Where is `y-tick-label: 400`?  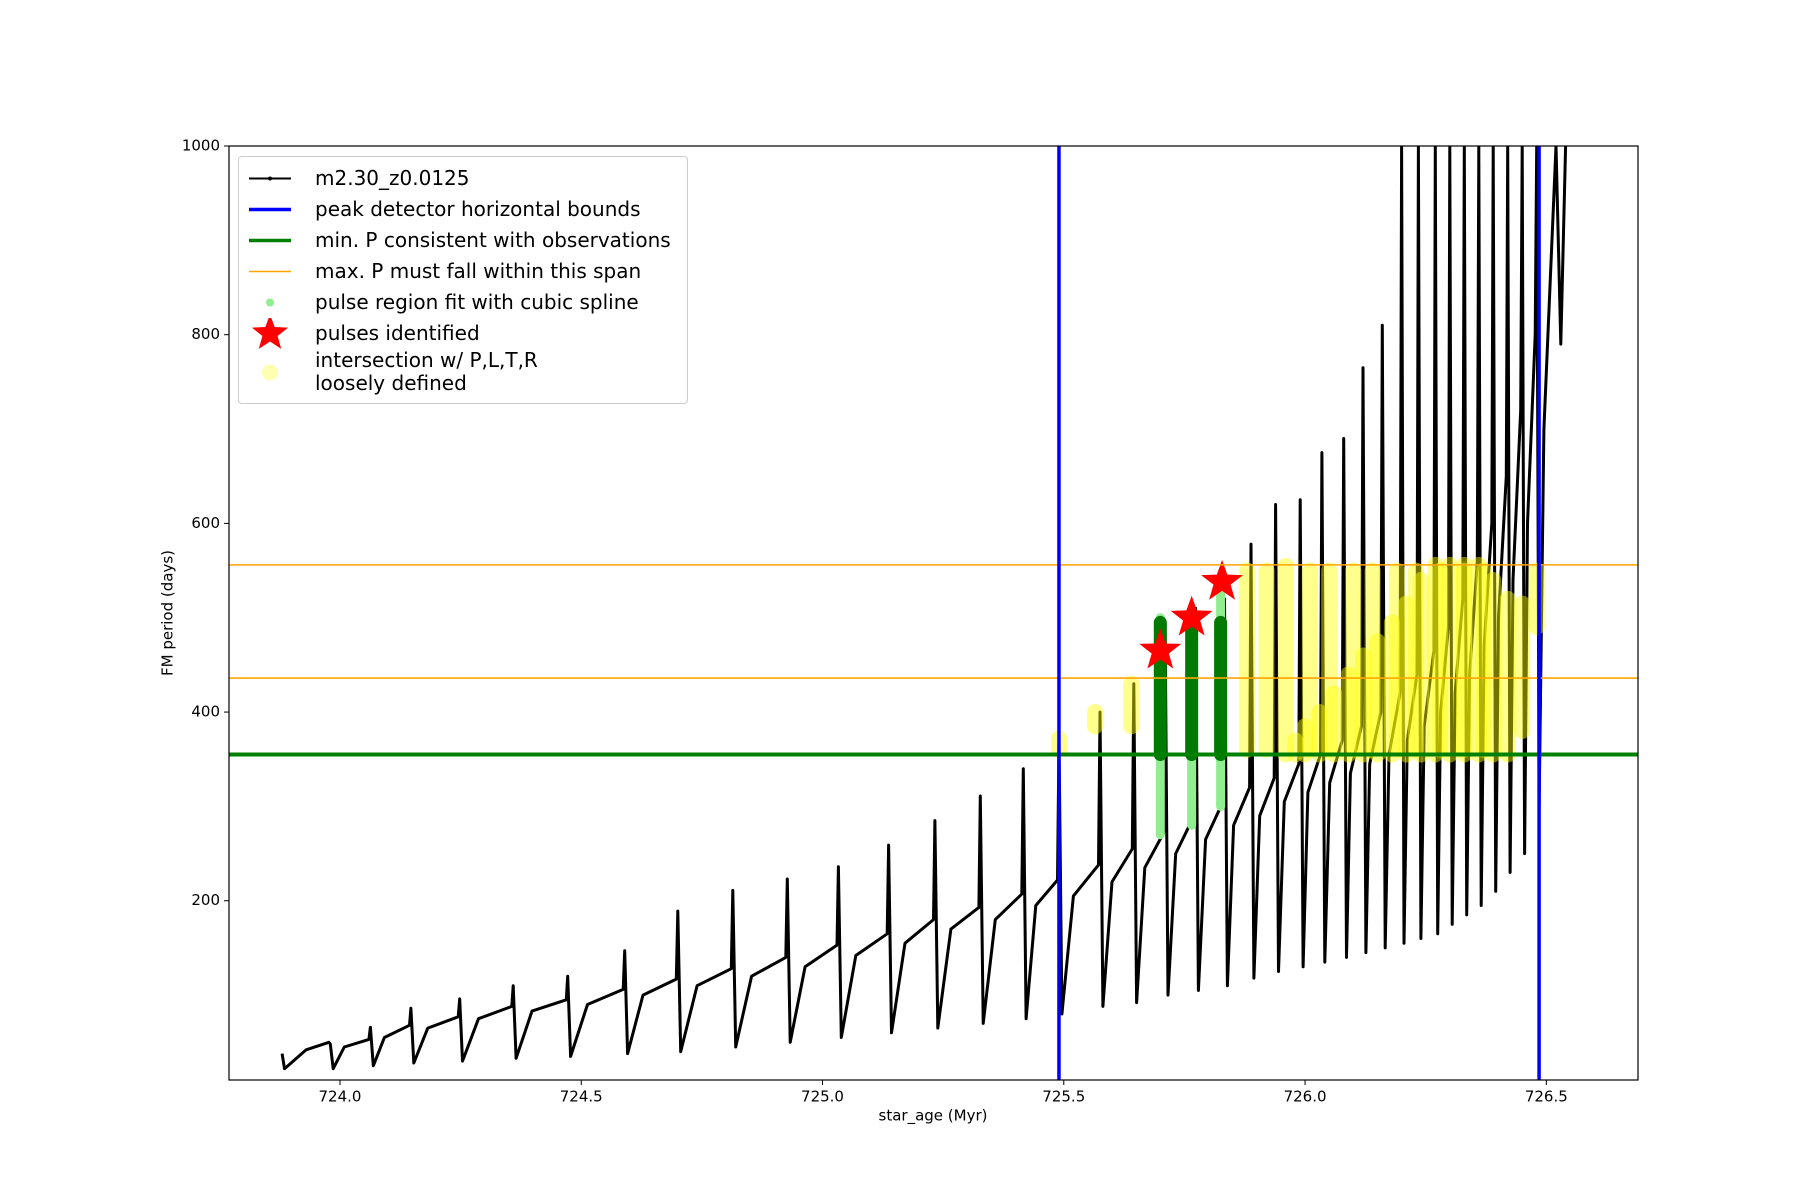
y-tick-label: 400 is located at coordinates (205, 712).